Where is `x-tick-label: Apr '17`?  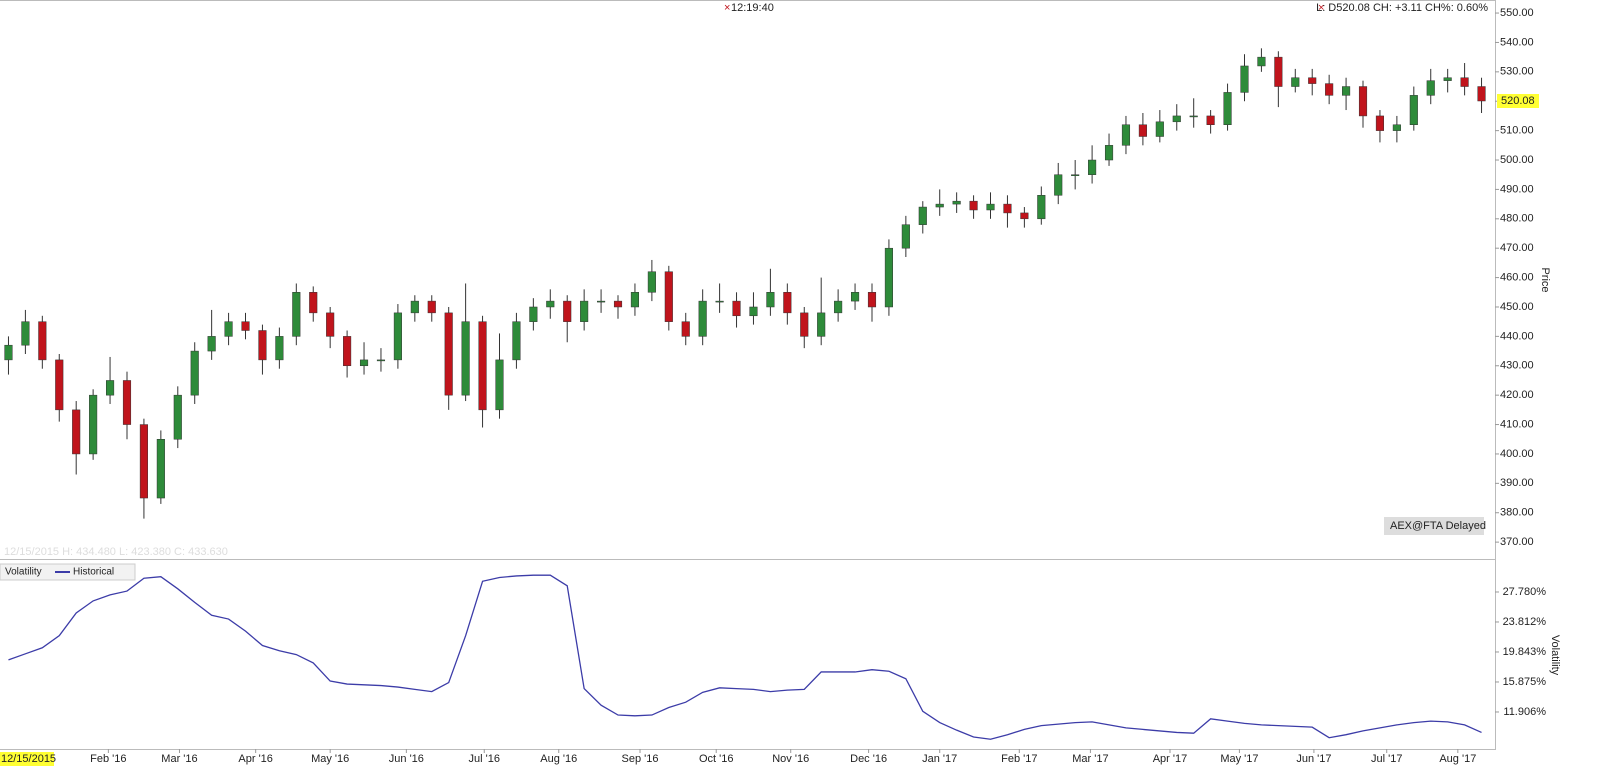 x-tick-label: Apr '17 is located at coordinates (1170, 759).